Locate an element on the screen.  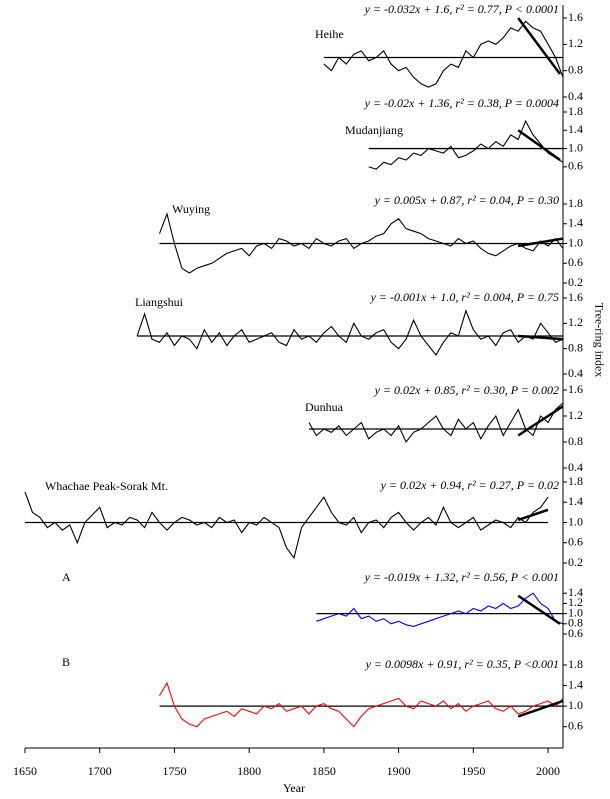
x-axis-label: Year is located at coordinates (294, 788).